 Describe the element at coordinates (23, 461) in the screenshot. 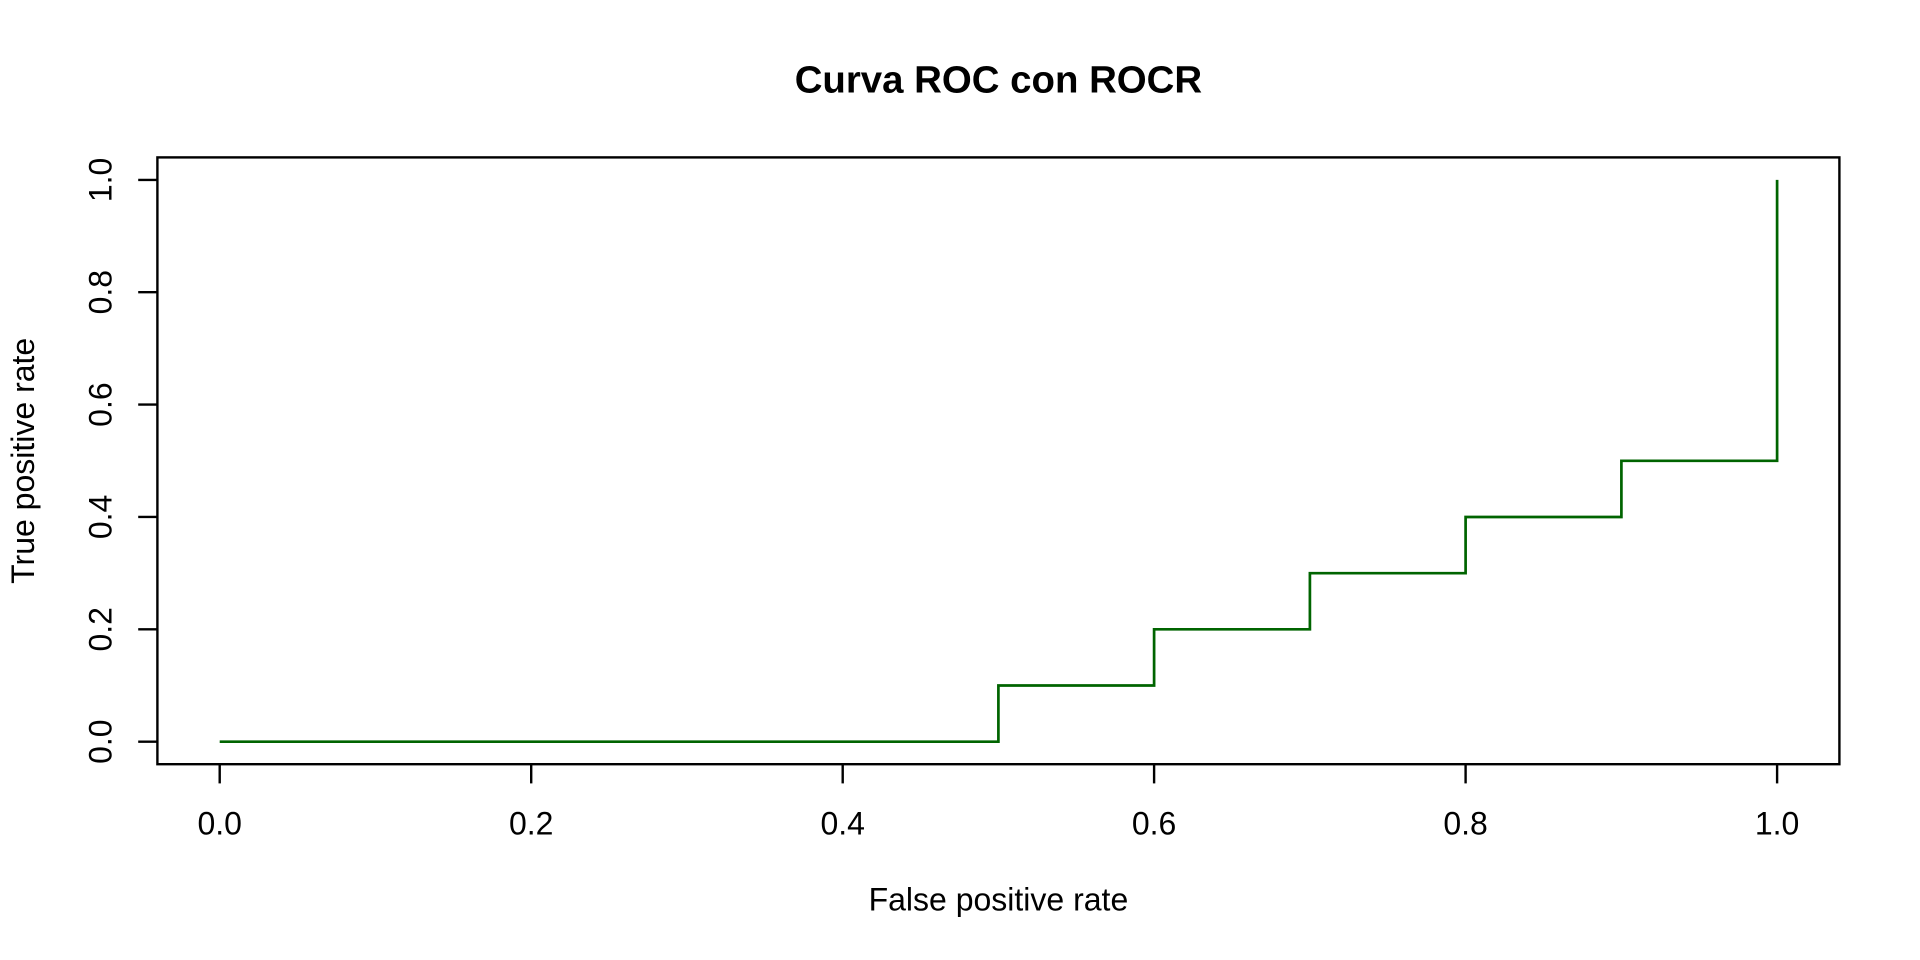

I see `svg-text: True positive rate` at that location.